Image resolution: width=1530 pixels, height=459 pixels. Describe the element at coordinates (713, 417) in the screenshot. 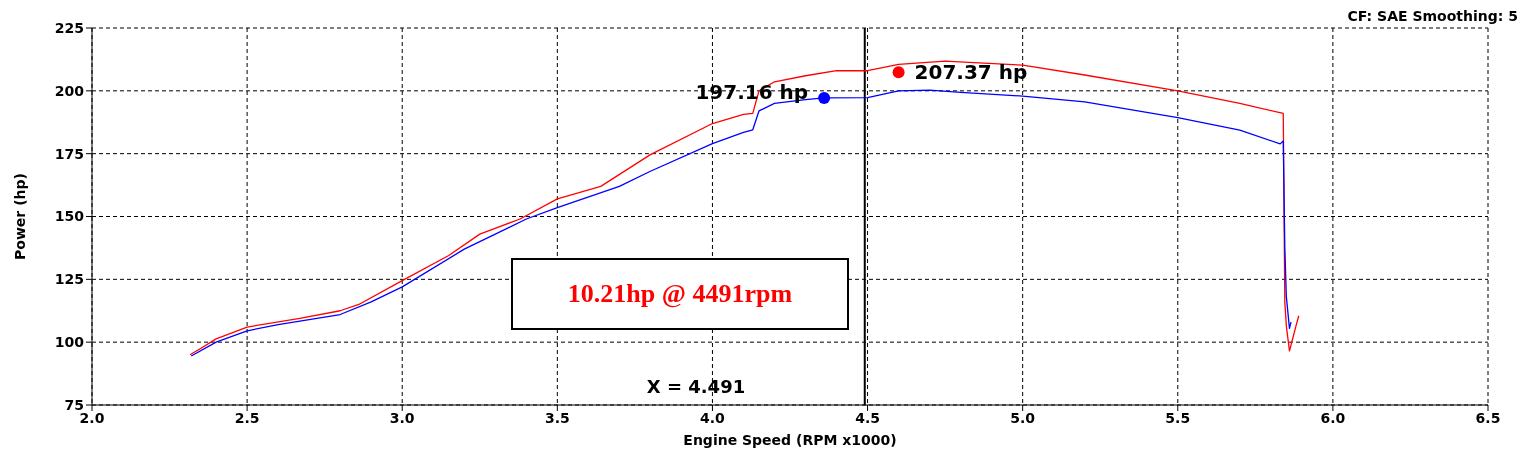

I see `x-tick-label: 4.0` at that location.